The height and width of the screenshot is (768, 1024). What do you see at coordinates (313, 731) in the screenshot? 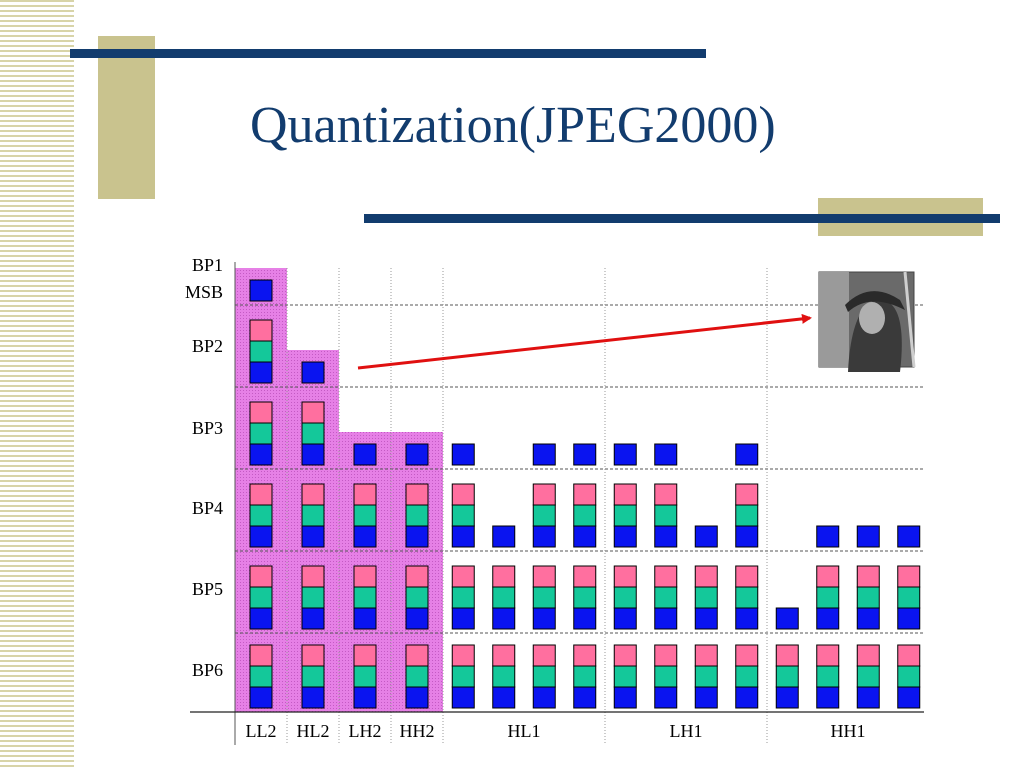
I see `subband-label: HL2` at bounding box center [313, 731].